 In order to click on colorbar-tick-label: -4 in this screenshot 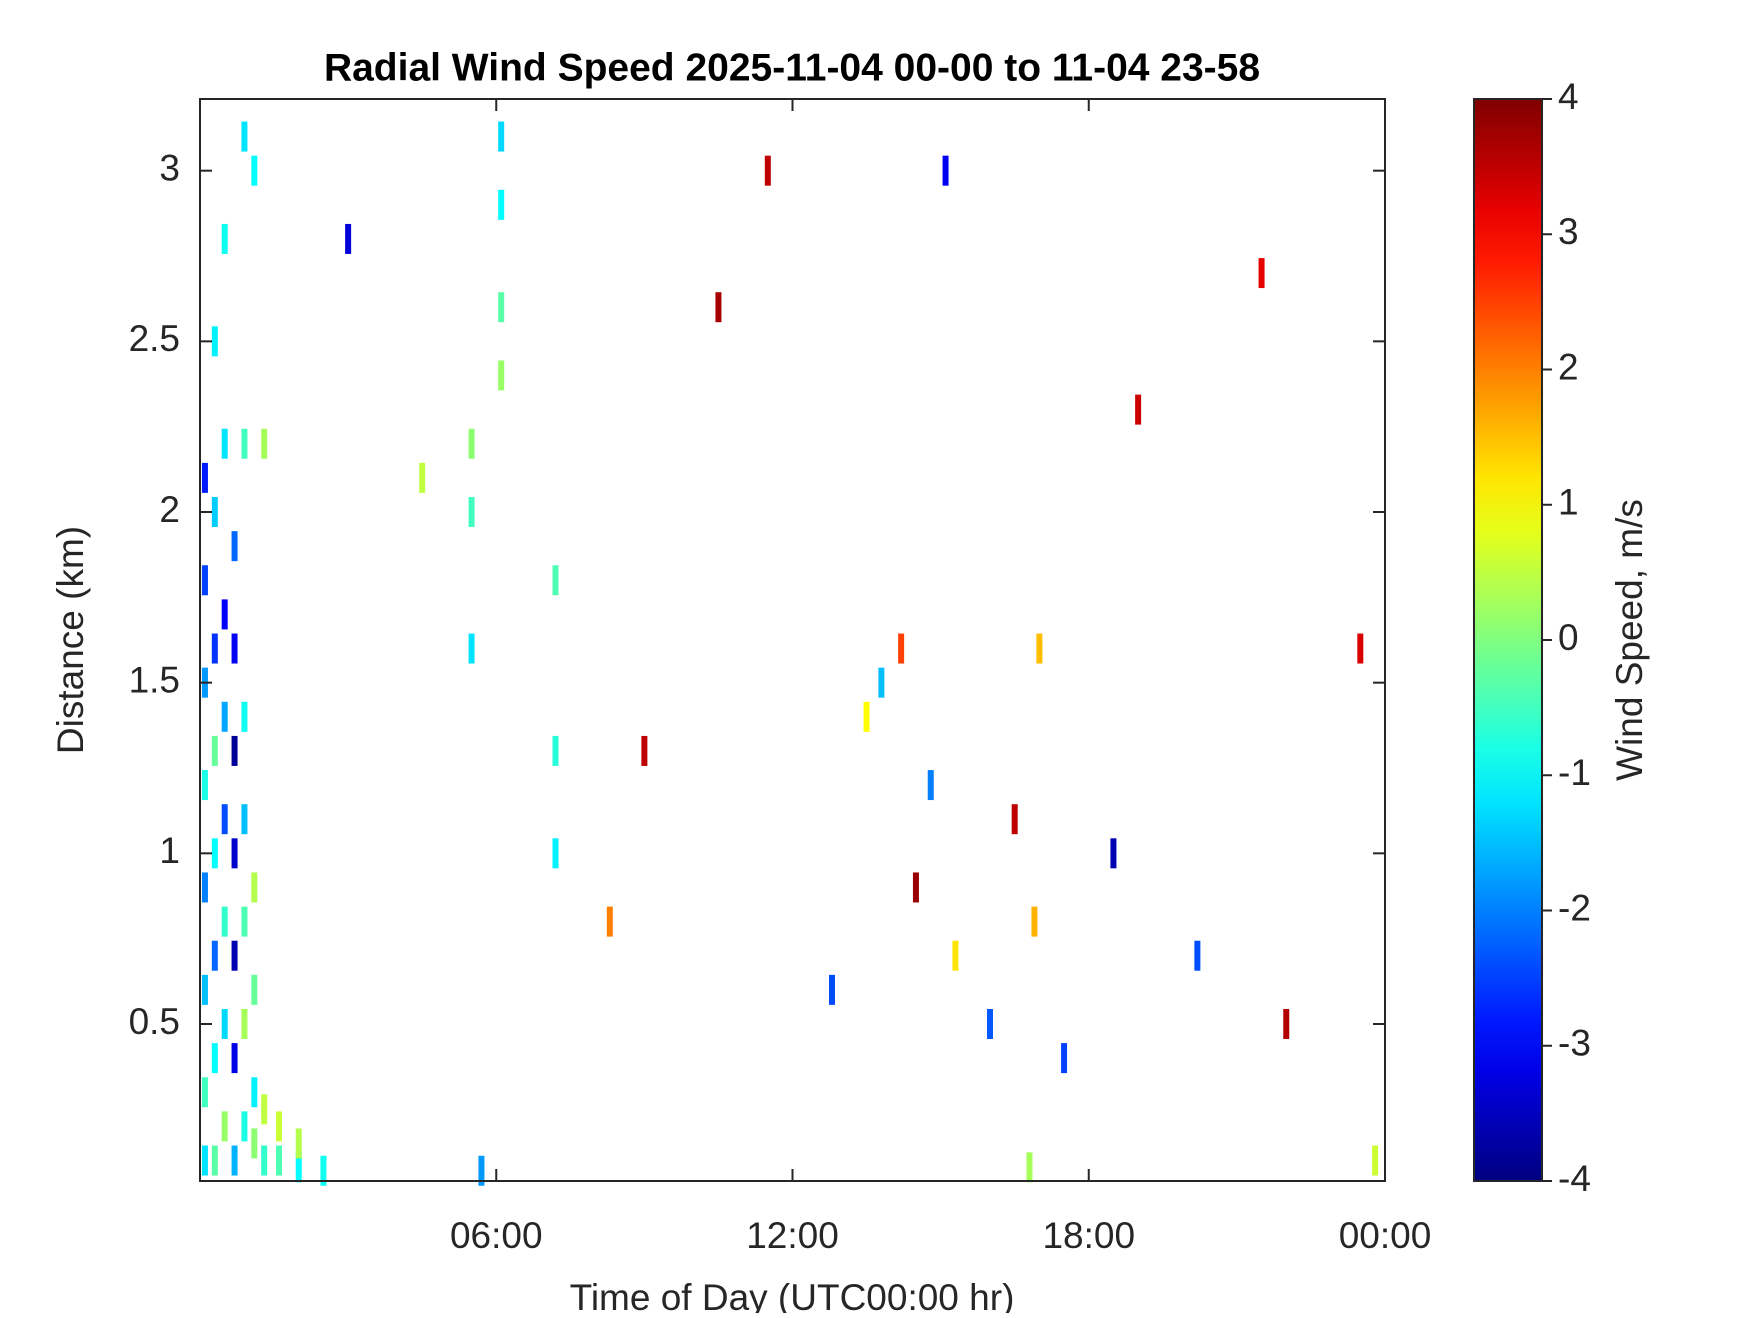, I will do `click(1574, 1178)`.